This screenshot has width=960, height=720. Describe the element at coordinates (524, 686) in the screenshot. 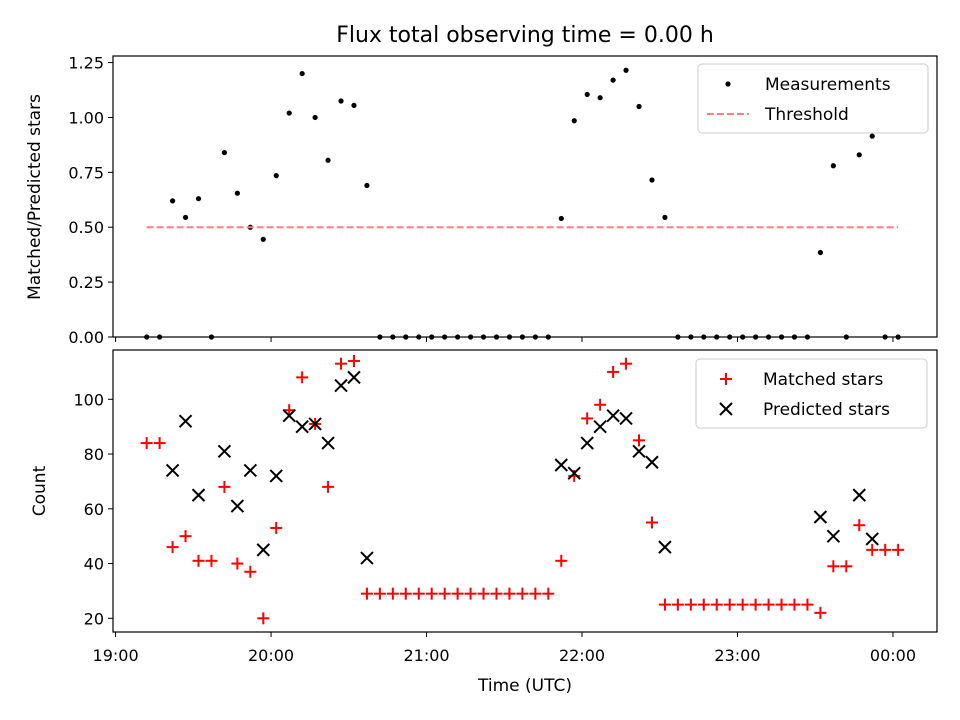

I see `x-axis-label: Time (UTC)` at that location.